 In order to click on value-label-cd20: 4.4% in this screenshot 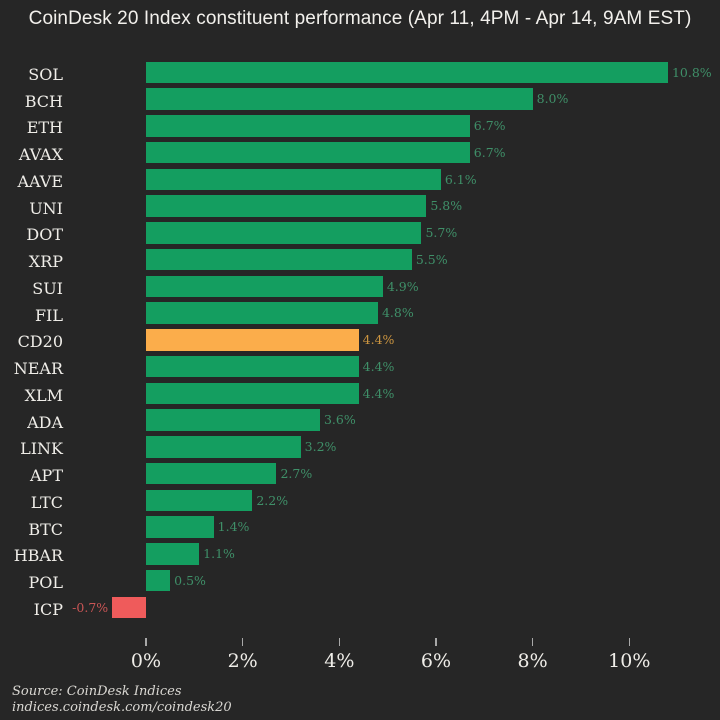, I will do `click(378, 339)`.